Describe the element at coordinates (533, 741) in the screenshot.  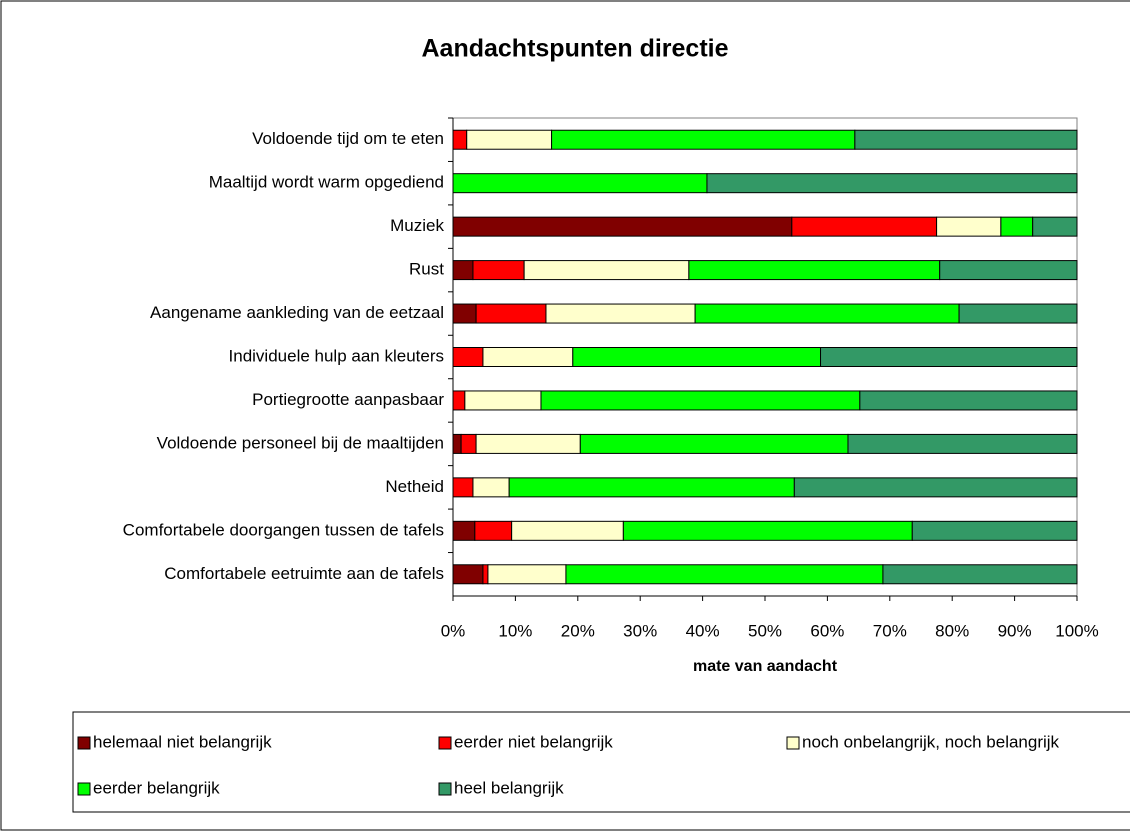
I see `legend-label: eerder niet belangrijk` at that location.